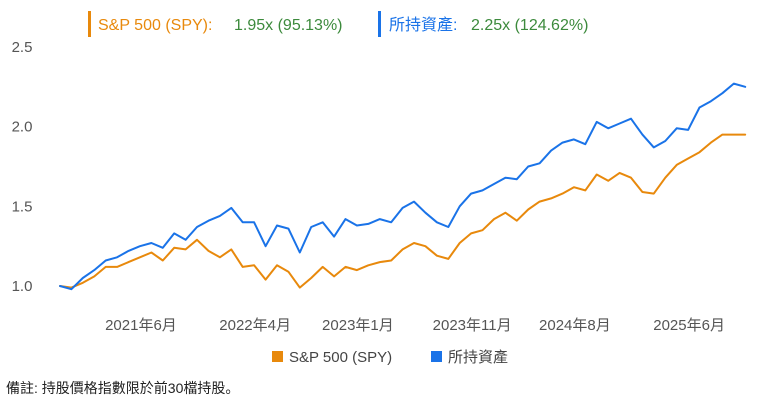  What do you see at coordinates (340, 357) in the screenshot?
I see `legend-label: S&P 500 (SPY)` at bounding box center [340, 357].